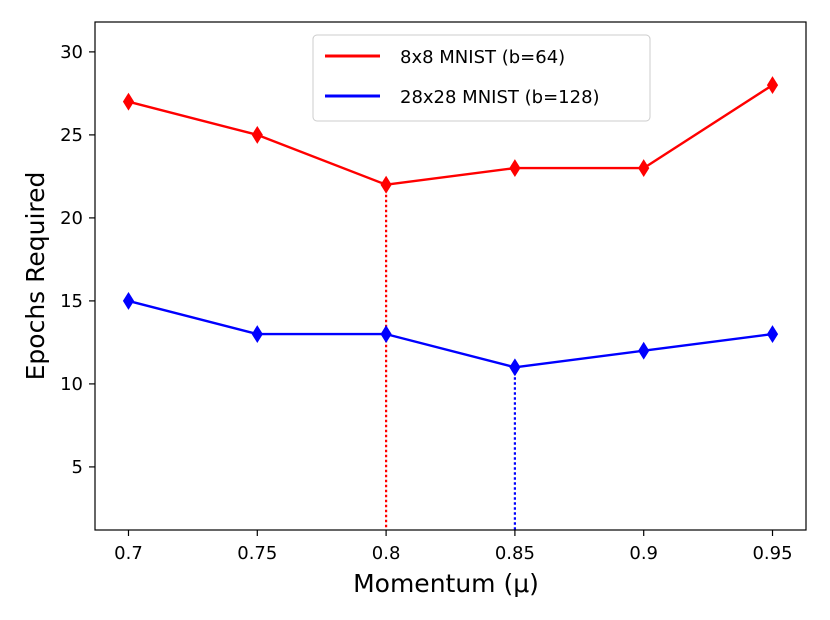 Image resolution: width=830 pixels, height=620 pixels. I want to click on x-axis-label: Momentum (μ), so click(446, 583).